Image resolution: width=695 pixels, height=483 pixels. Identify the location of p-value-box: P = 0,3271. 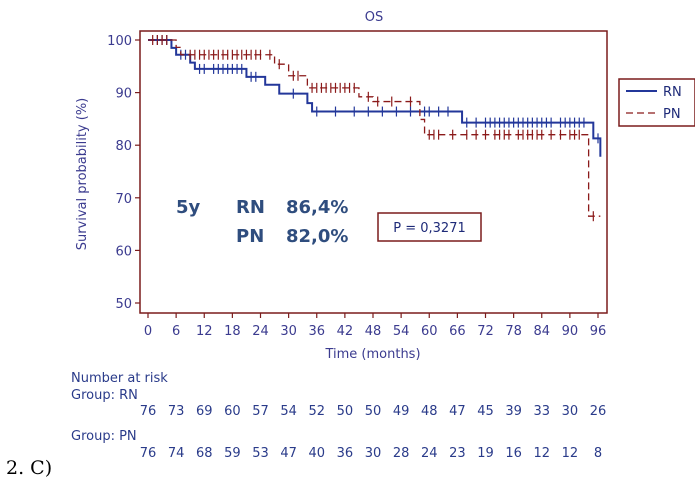
(429, 227).